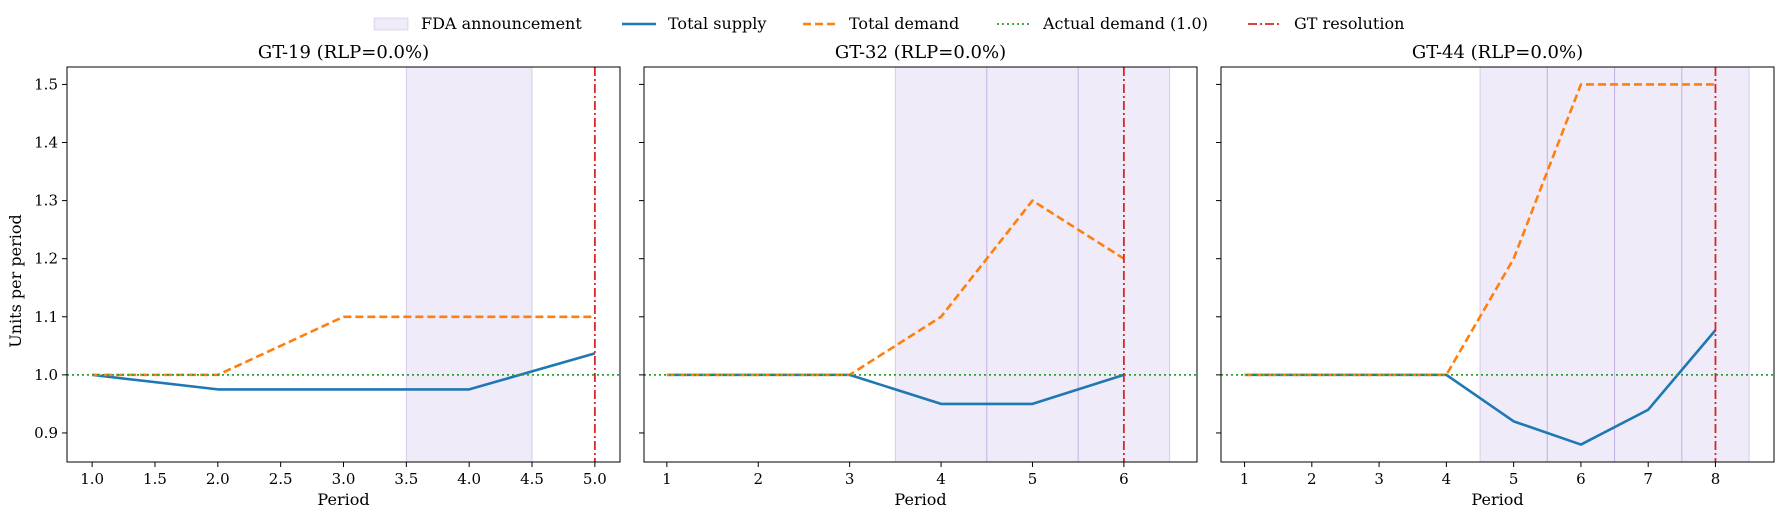 This screenshot has height=518, width=1784. What do you see at coordinates (920, 52) in the screenshot?
I see `panel-title: GT-32 (RLP=0.0%)` at bounding box center [920, 52].